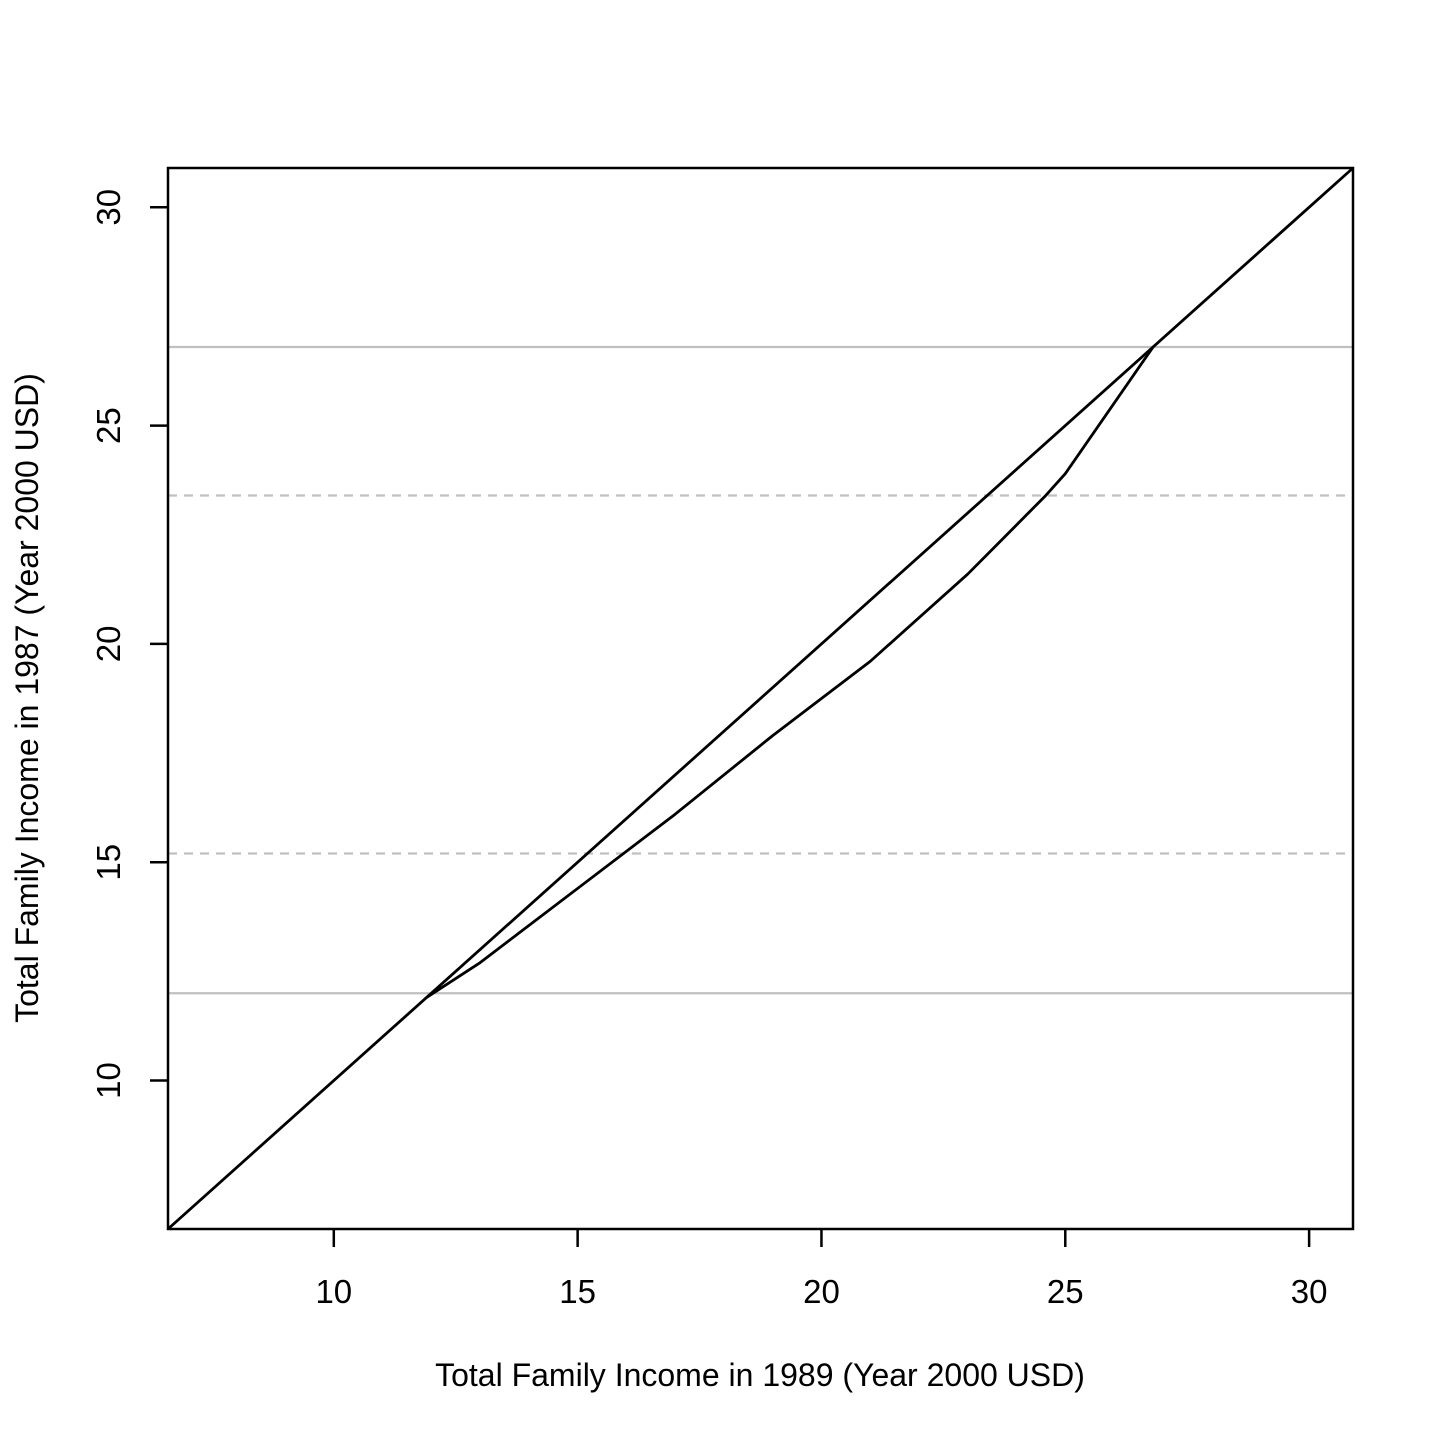 The height and width of the screenshot is (1438, 1440). I want to click on x-tick-label-20: 20, so click(821, 1291).